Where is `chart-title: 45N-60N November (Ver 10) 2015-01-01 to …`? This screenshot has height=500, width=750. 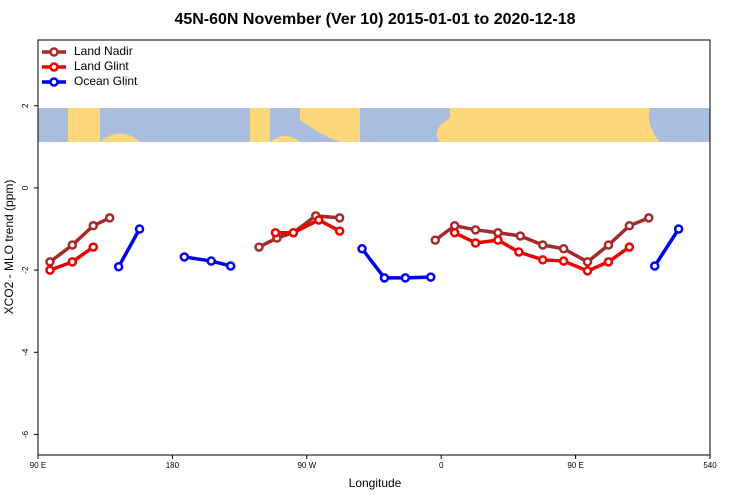 chart-title: 45N-60N November (Ver 10) 2015-01-01 to … is located at coordinates (374, 19).